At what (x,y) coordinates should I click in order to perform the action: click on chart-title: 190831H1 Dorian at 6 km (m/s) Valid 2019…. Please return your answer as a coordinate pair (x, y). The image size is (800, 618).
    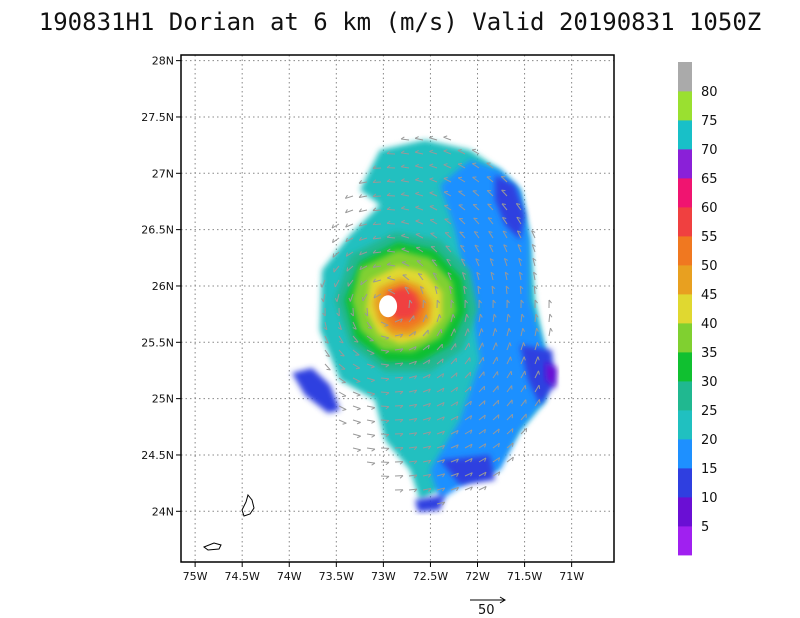
    Looking at the image, I should click on (400, 22).